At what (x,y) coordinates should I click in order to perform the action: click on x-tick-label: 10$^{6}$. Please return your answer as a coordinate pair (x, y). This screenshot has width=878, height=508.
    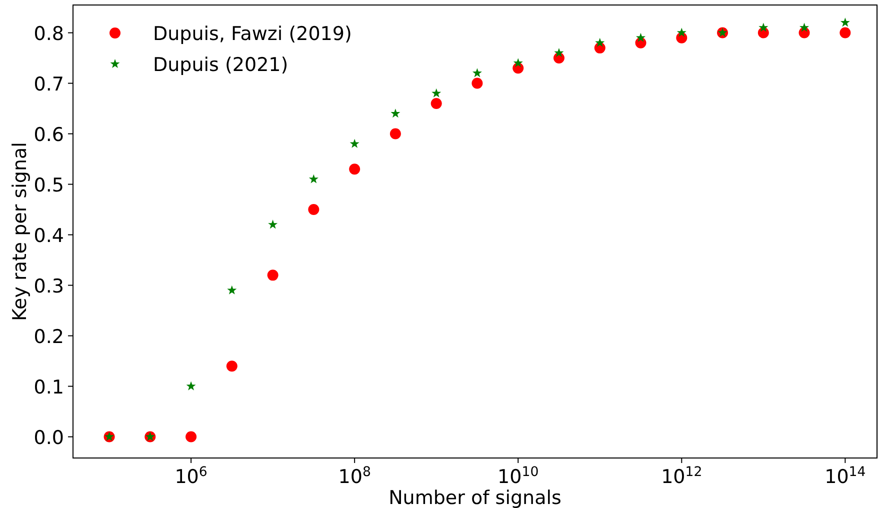
    Looking at the image, I should click on (191, 476).